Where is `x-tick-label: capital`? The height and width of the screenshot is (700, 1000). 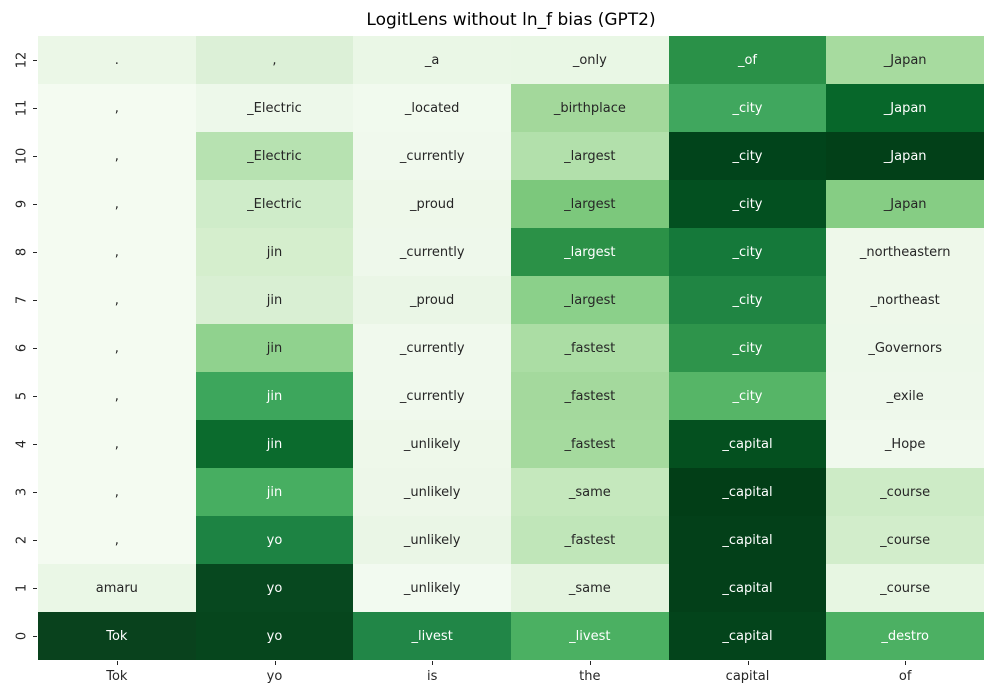
x-tick-label: capital is located at coordinates (747, 676).